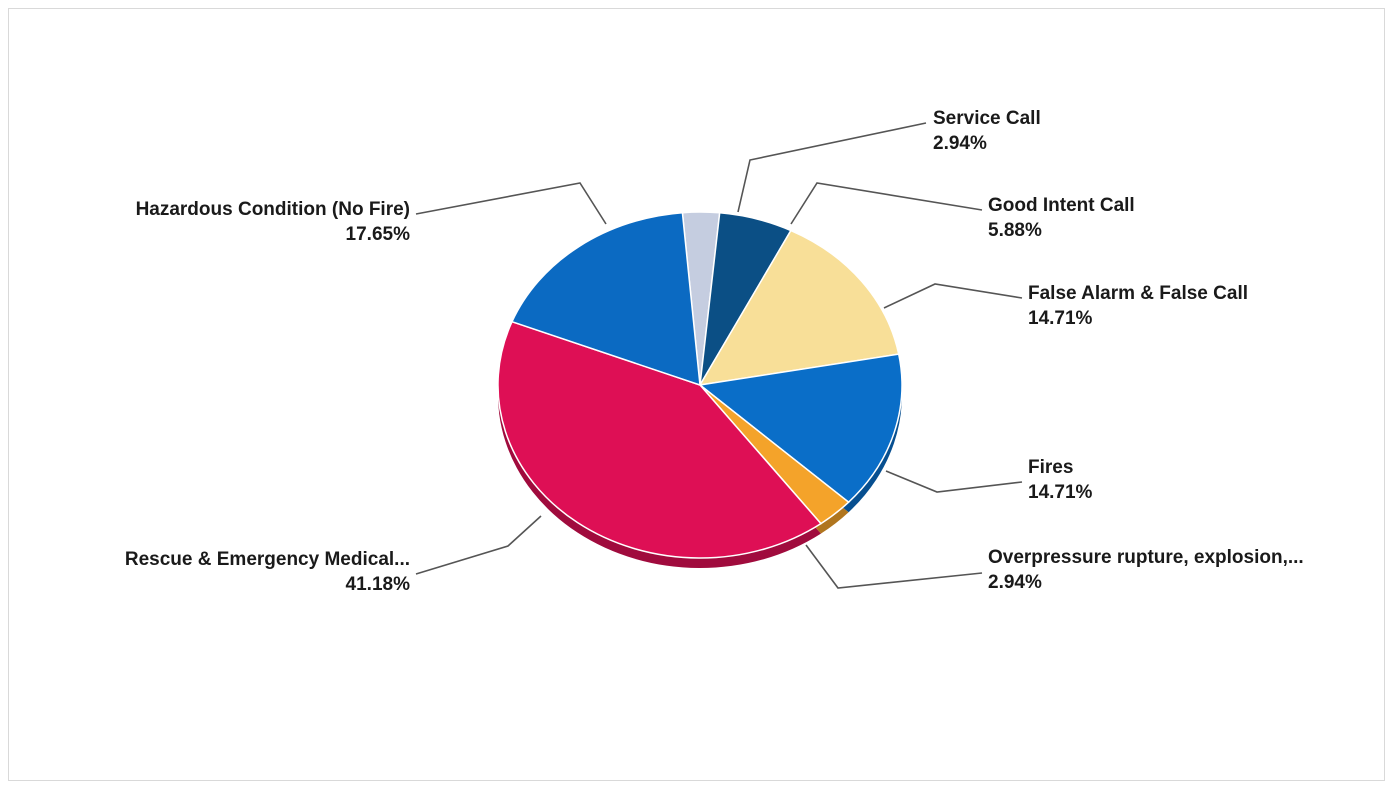 This screenshot has height=789, width=1395. What do you see at coordinates (799, 307) in the screenshot?
I see `pie-slice-false-alarm-false-call` at bounding box center [799, 307].